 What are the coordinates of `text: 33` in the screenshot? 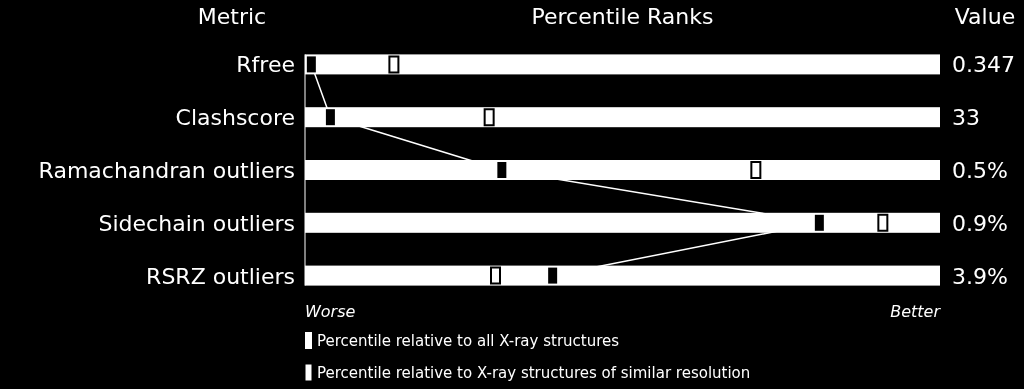 It's located at (966, 118).